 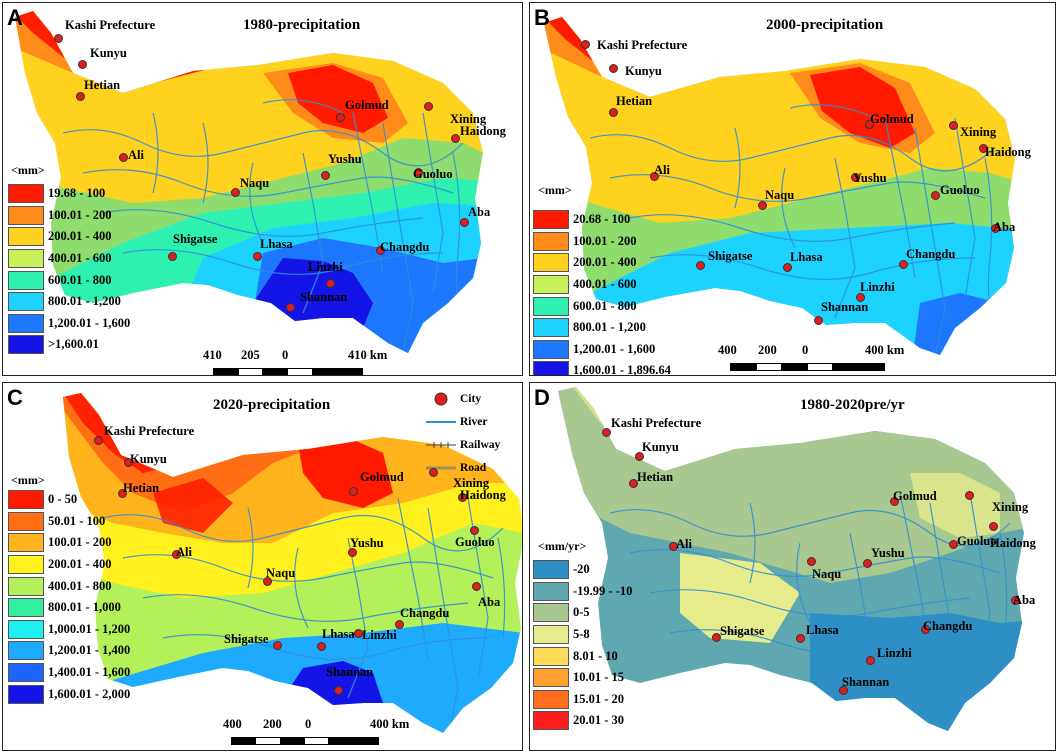 I want to click on legend-item: 1,200.01 - 1,400, so click(x=69, y=651).